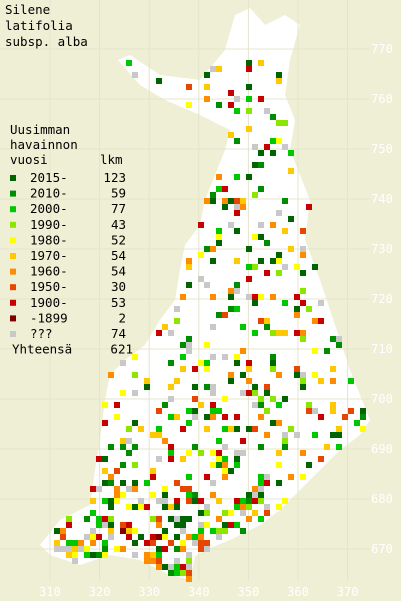  What do you see at coordinates (121, 349) in the screenshot?
I see `total-count: 621` at bounding box center [121, 349].